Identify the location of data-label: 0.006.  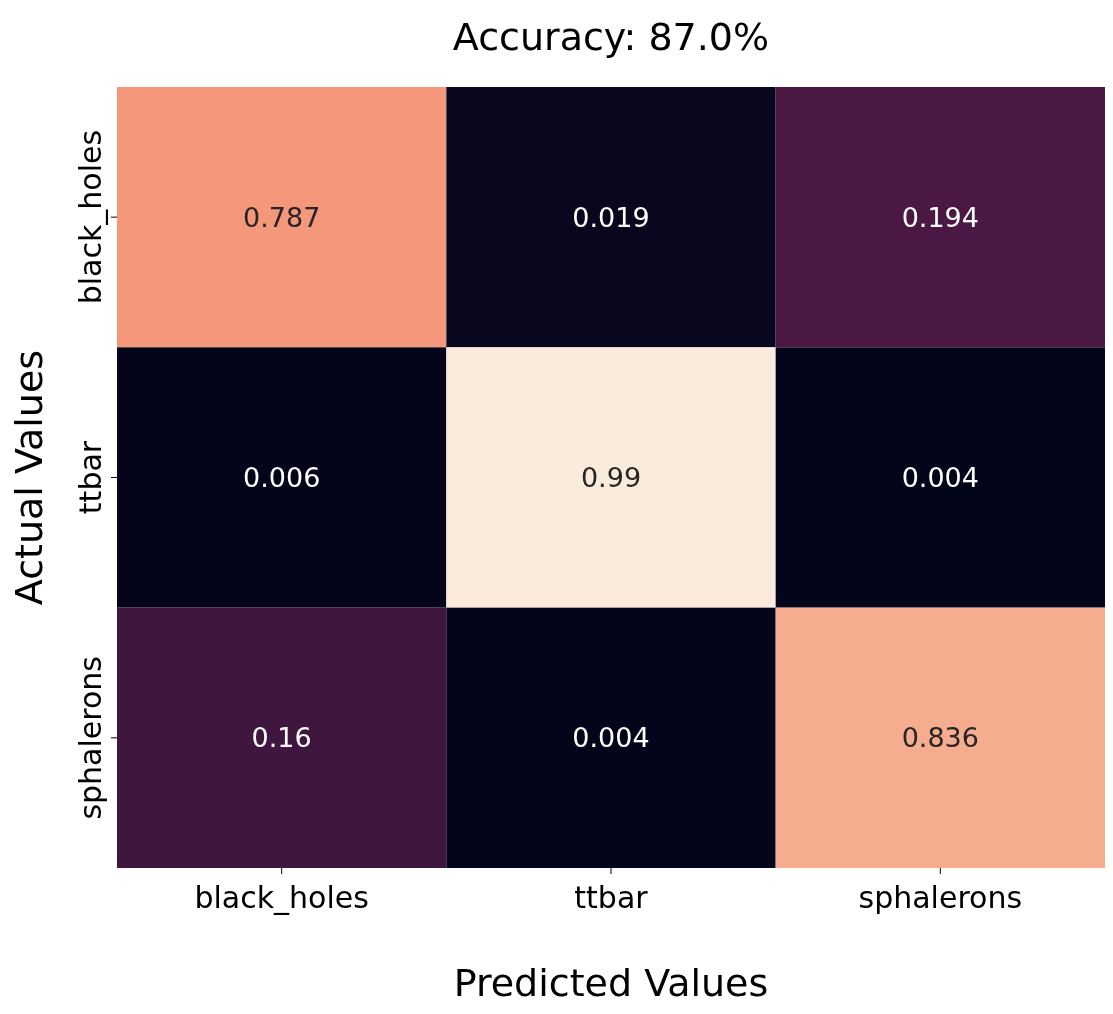
(282, 477).